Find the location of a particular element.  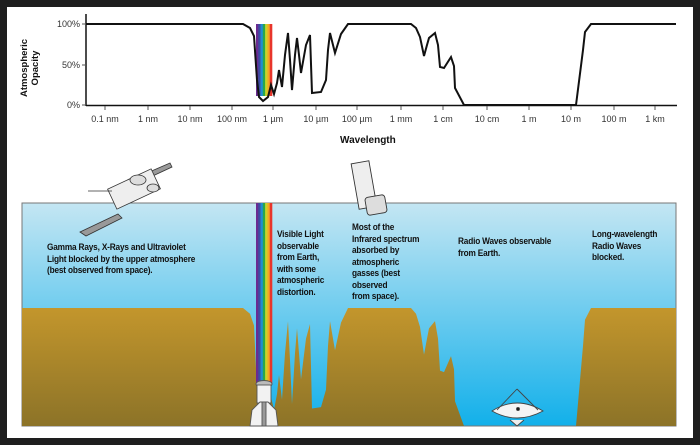

x-tick-label: 10 µm is located at coordinates (315, 119).